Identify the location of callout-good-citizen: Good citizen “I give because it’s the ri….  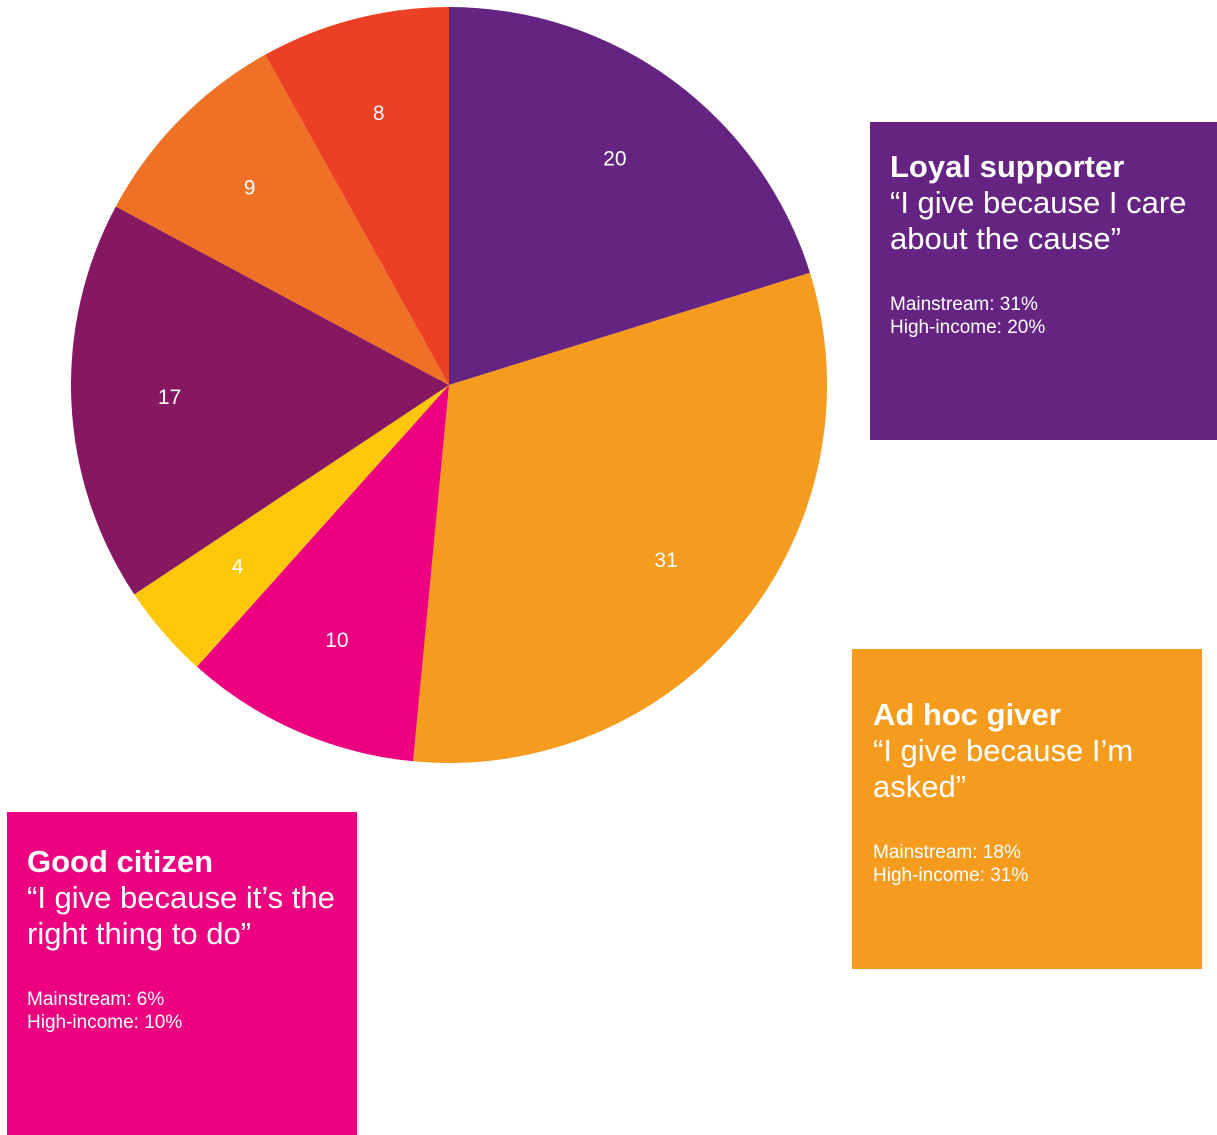
(182, 973).